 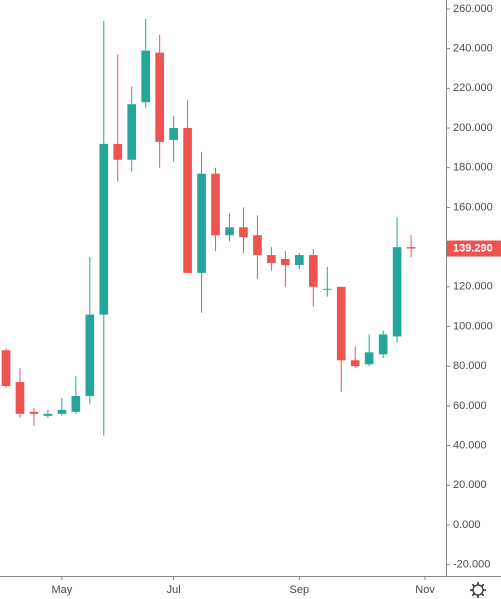 What do you see at coordinates (473, 287) in the screenshot?
I see `y-tick-label: 120.000` at bounding box center [473, 287].